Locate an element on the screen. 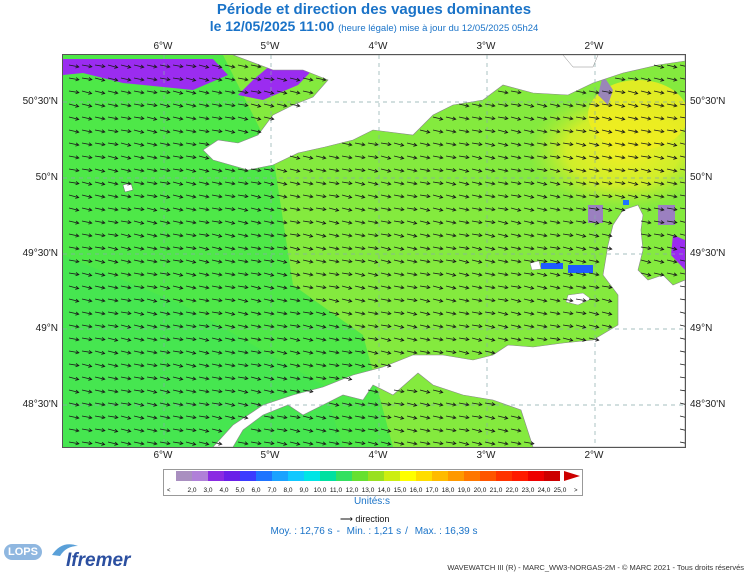  lon-label-top: 4°W is located at coordinates (378, 46).